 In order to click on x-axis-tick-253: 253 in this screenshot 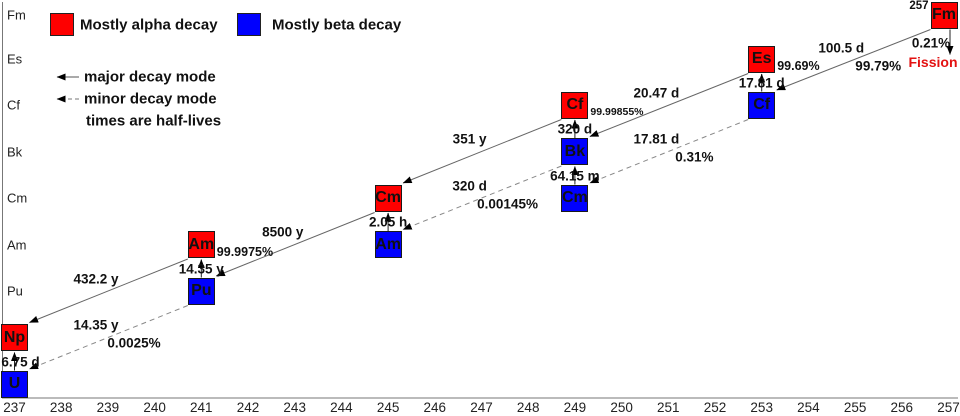, I will do `click(761, 407)`.